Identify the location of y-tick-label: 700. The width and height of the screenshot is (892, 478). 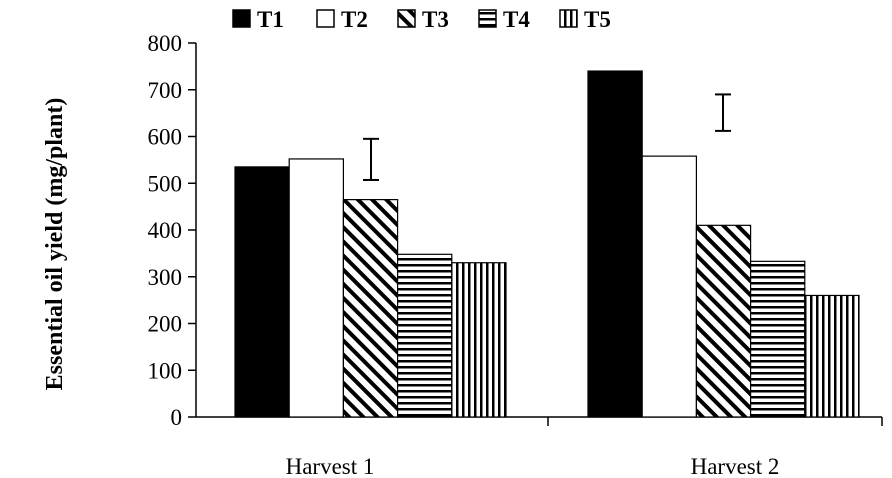
(165, 90).